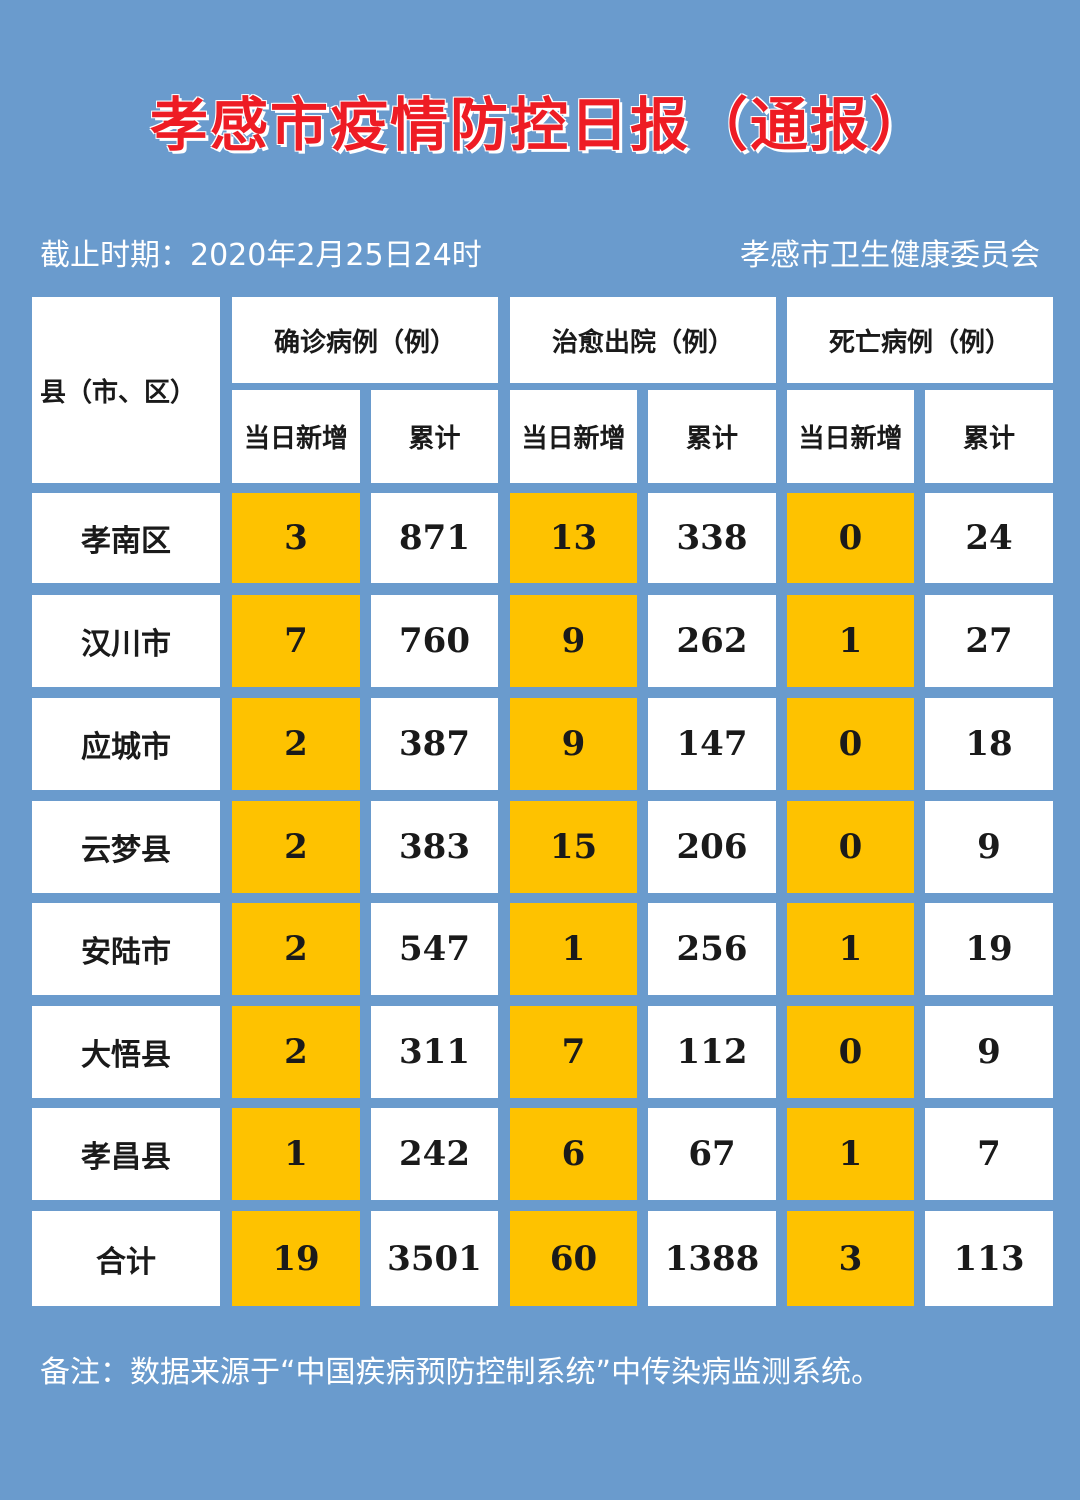  I want to click on recovered-total: 112, so click(712, 1052).